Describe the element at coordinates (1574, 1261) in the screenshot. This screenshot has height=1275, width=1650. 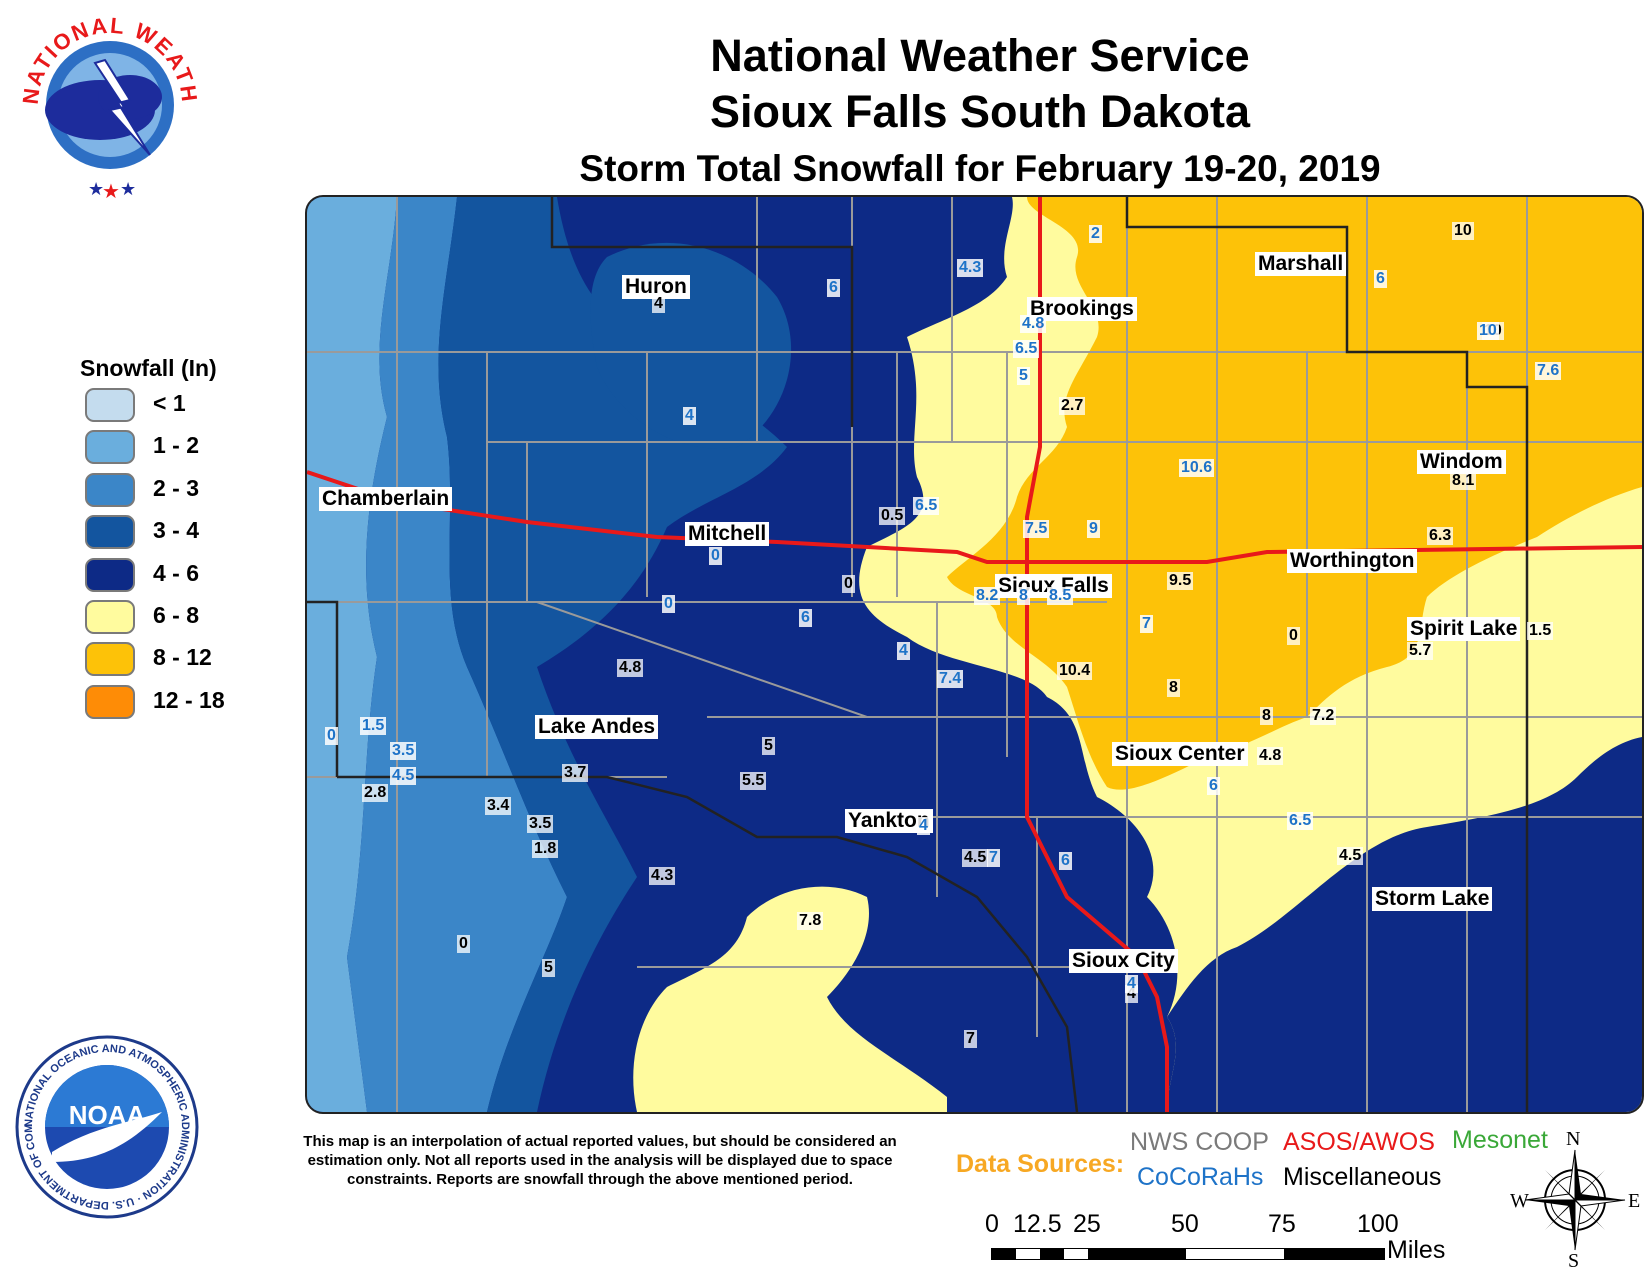
I see `compass-s: S` at that location.